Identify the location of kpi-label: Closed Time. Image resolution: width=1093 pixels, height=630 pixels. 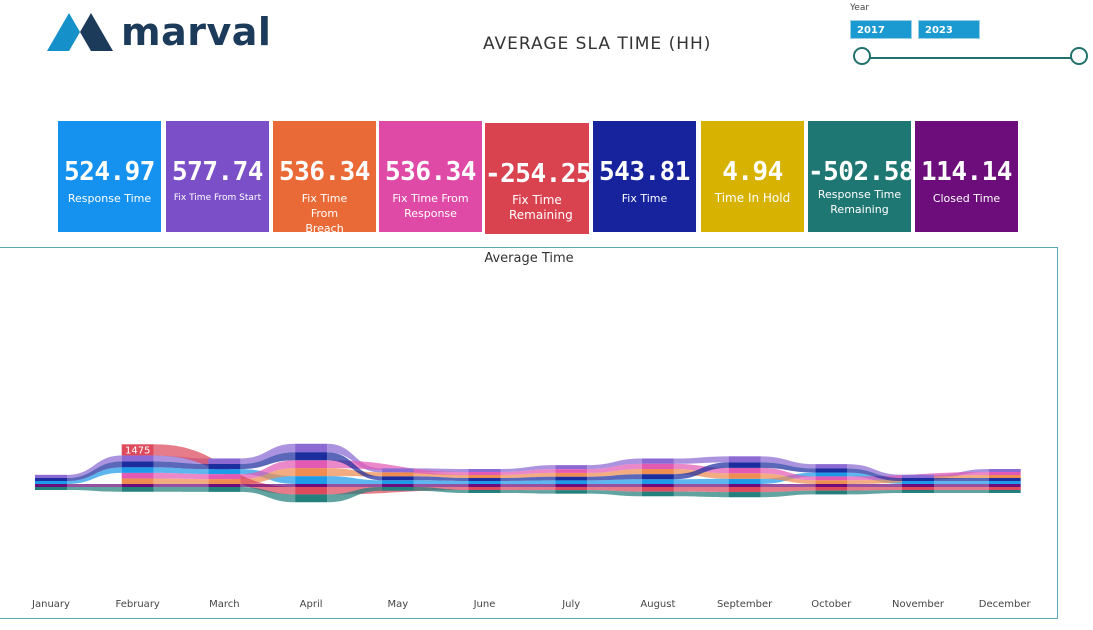
(966, 198).